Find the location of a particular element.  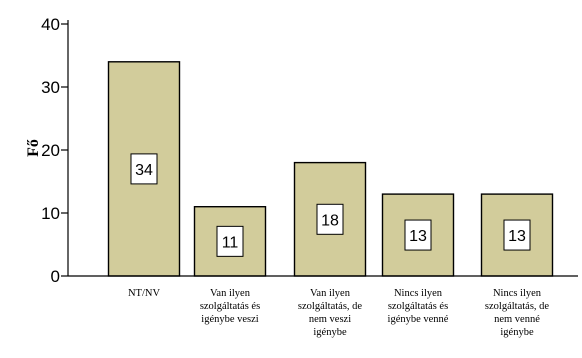

y-tick-label-10: 10 is located at coordinates (50, 213).